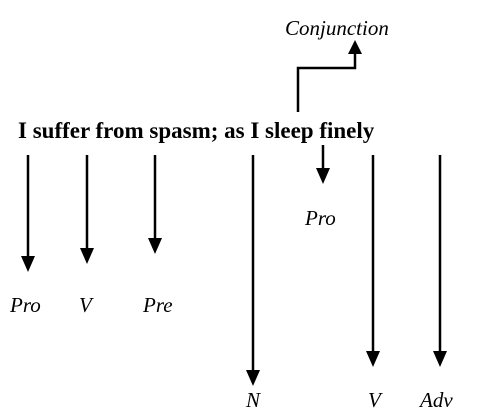 The image size is (477, 412). What do you see at coordinates (253, 400) in the screenshot?
I see `tag: N` at bounding box center [253, 400].